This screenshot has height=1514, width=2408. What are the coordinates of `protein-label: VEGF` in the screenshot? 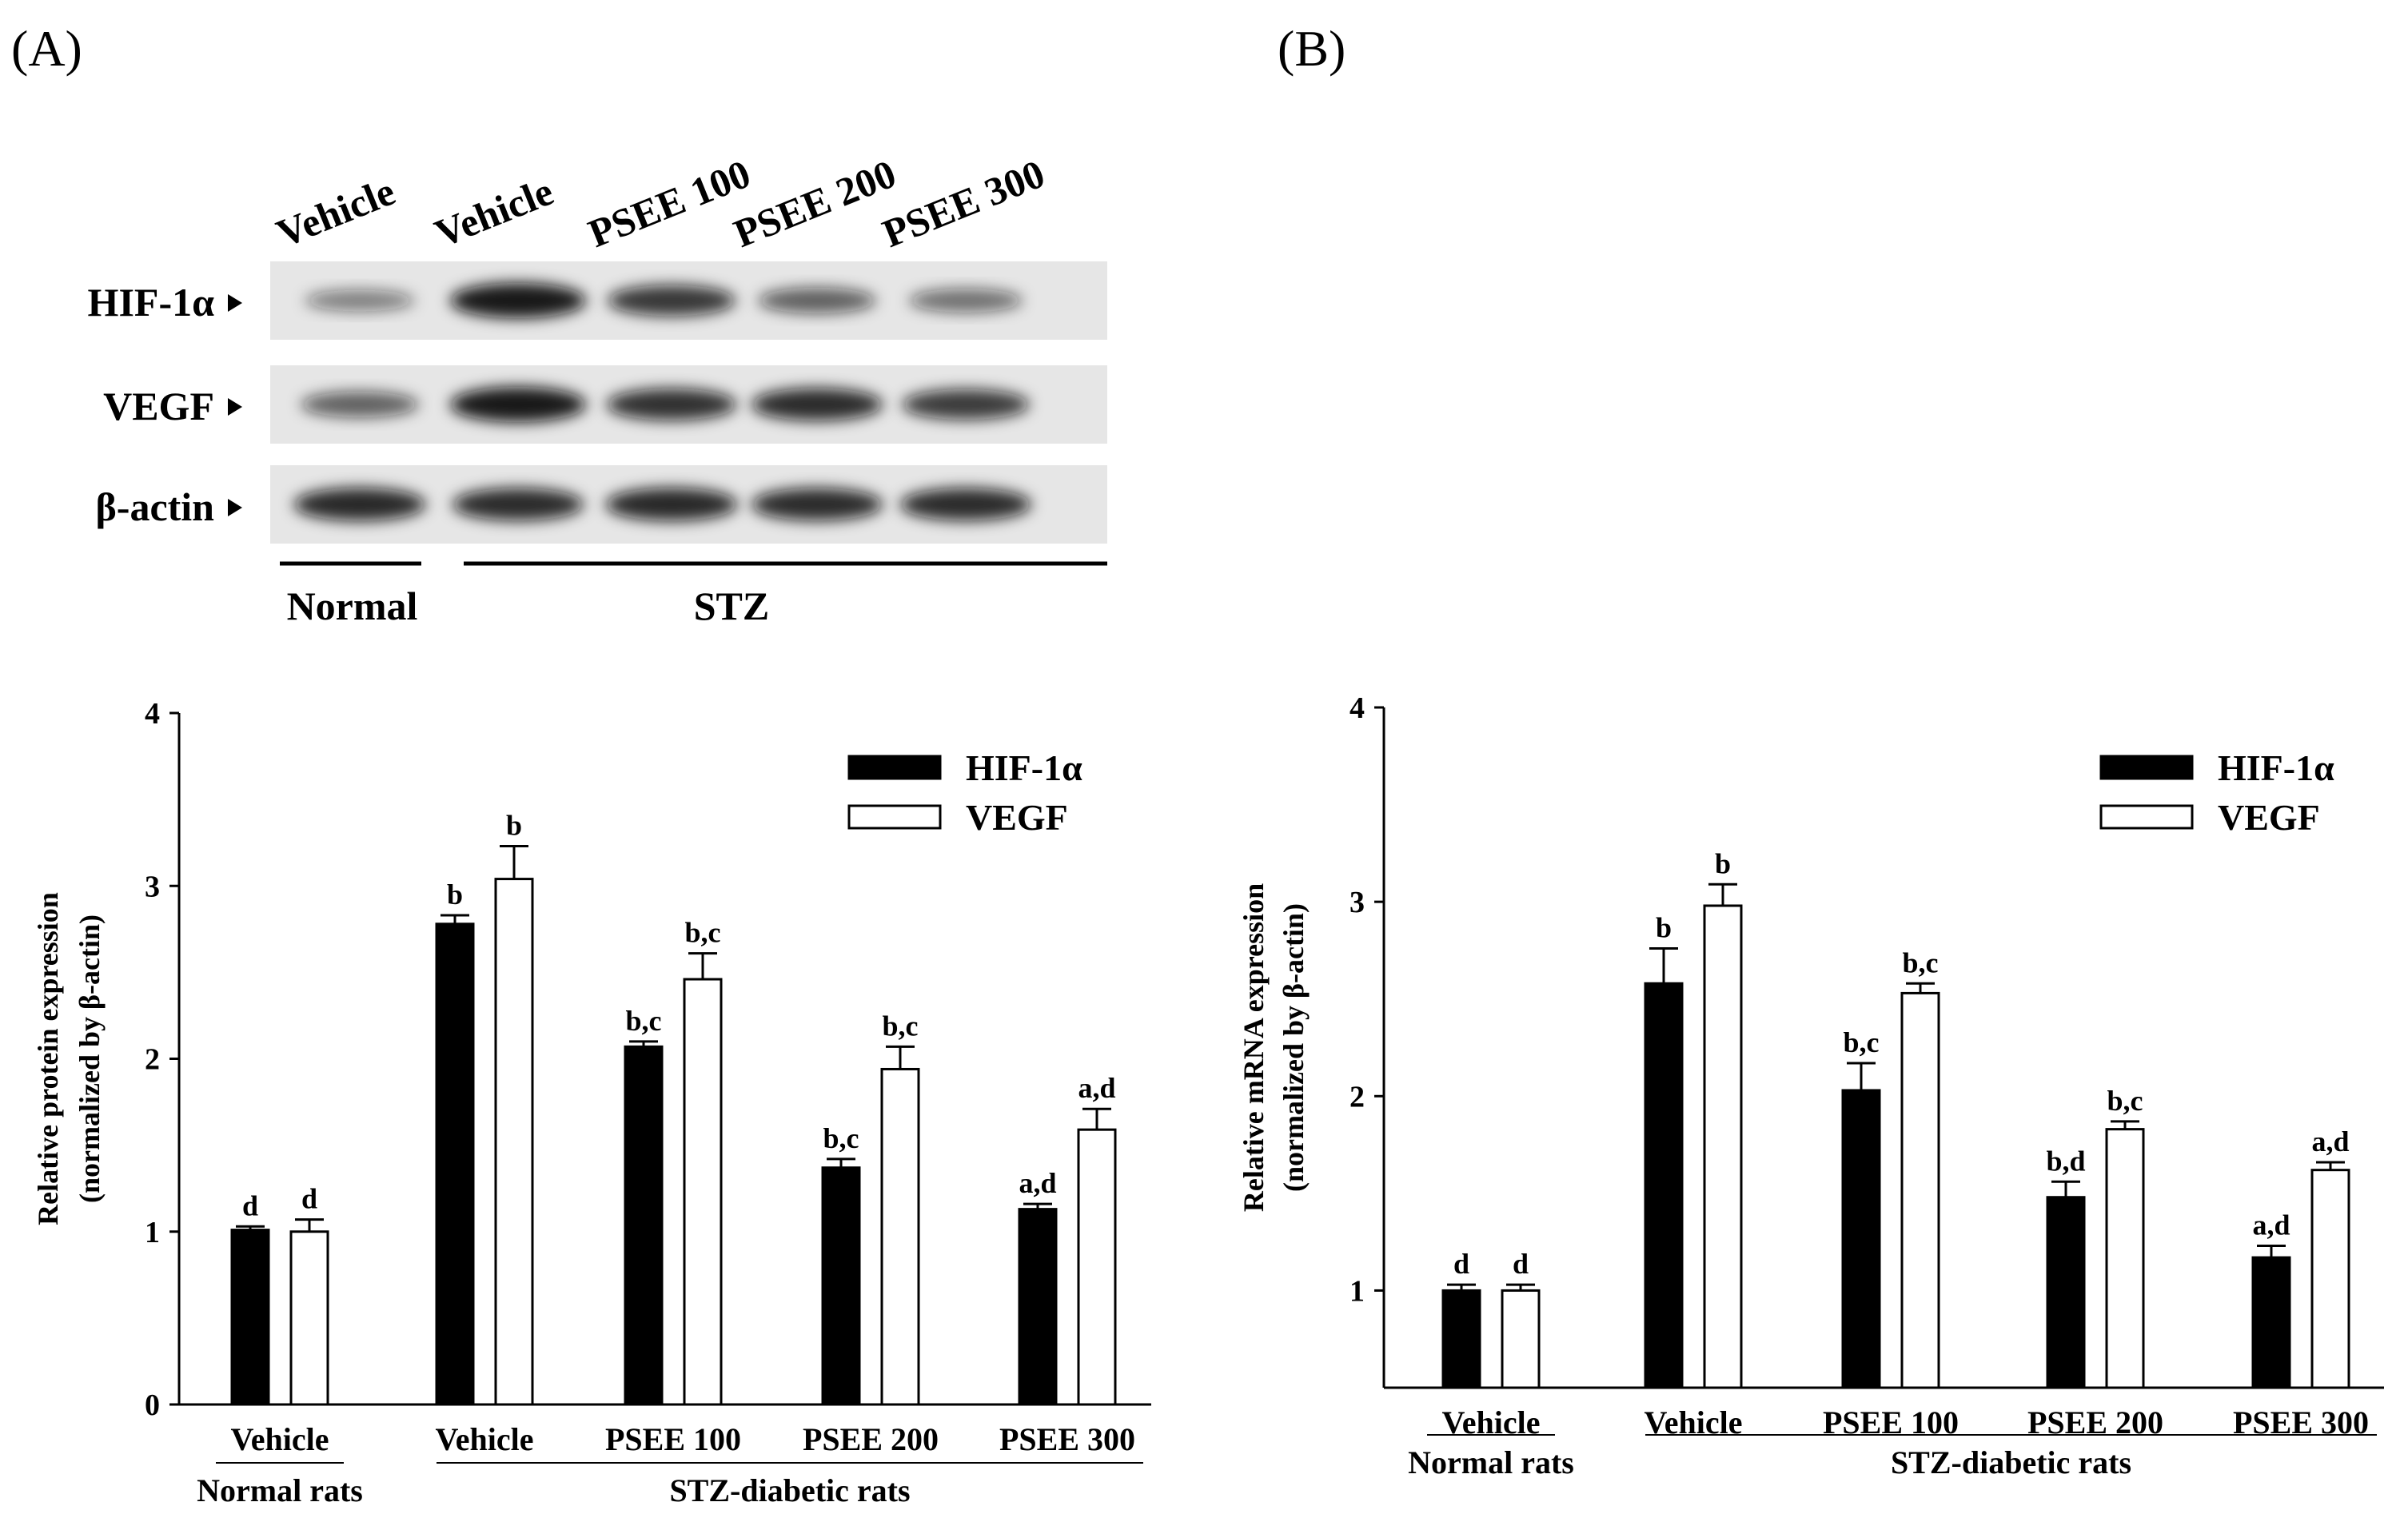 It's located at (158, 406).